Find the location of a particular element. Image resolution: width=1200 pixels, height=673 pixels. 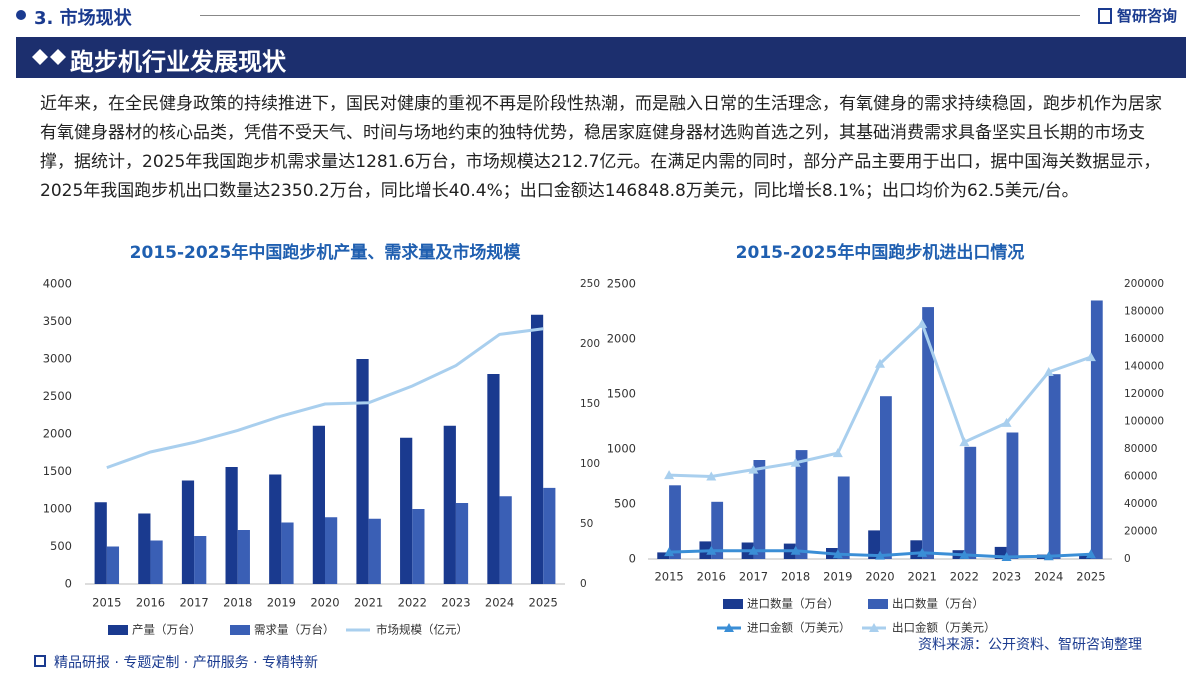

y2-tick-label: 250 is located at coordinates (590, 284).